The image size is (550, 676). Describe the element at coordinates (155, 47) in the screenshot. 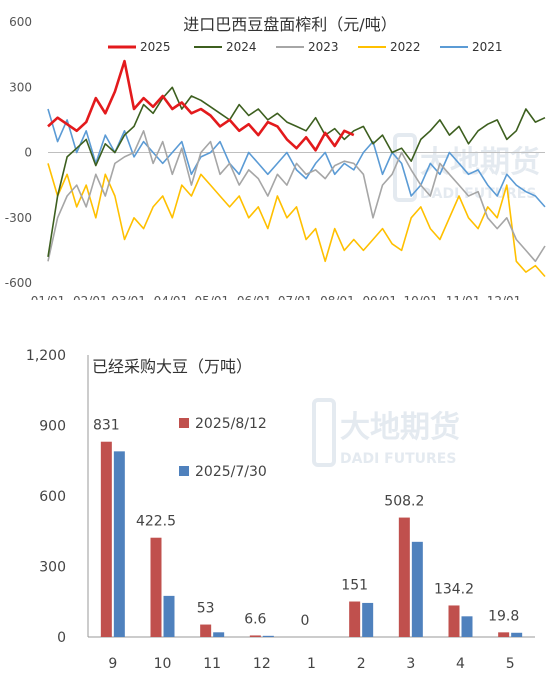

I see `legend-label-2025: 2025` at that location.